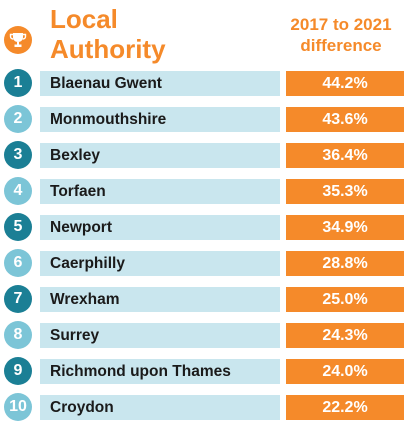 The image size is (414, 425). What do you see at coordinates (18, 83) in the screenshot?
I see `rank-badge: 1` at bounding box center [18, 83].